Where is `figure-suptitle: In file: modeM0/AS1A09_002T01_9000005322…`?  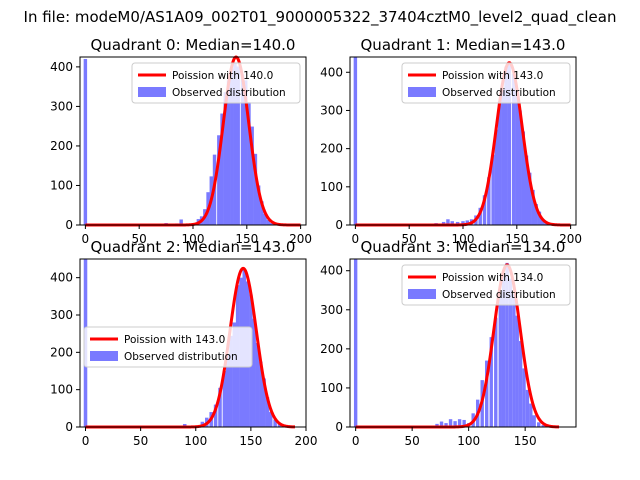 figure-suptitle: In file: modeM0/AS1A09_002T01_9000005322… is located at coordinates (320, 17).